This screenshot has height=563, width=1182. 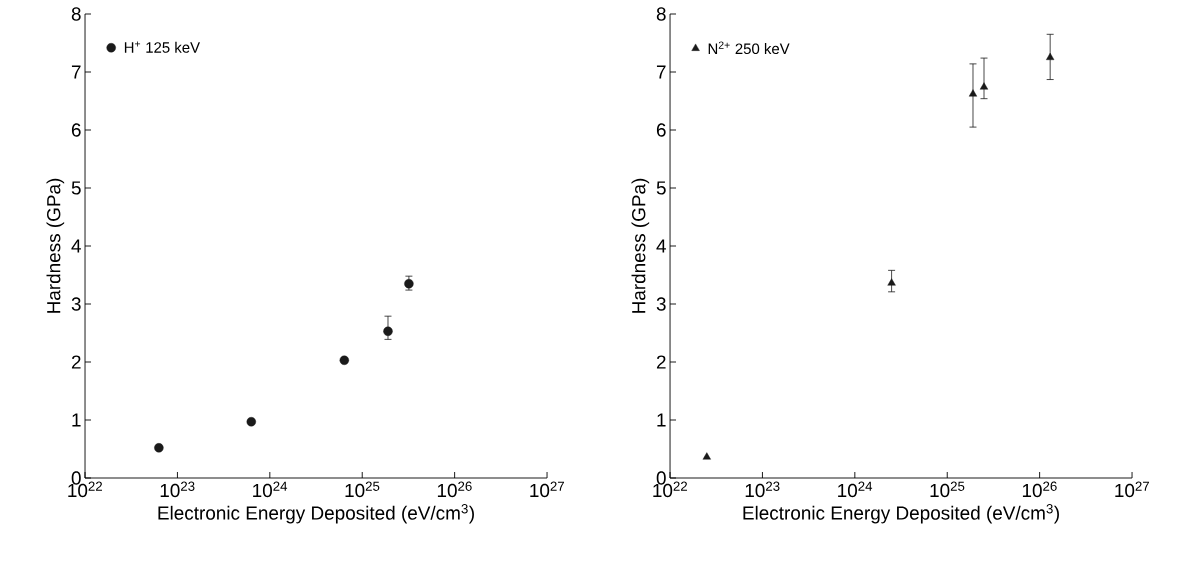 I want to click on legend-label: H$^{+}$ 125 keV, so click(x=162, y=47).